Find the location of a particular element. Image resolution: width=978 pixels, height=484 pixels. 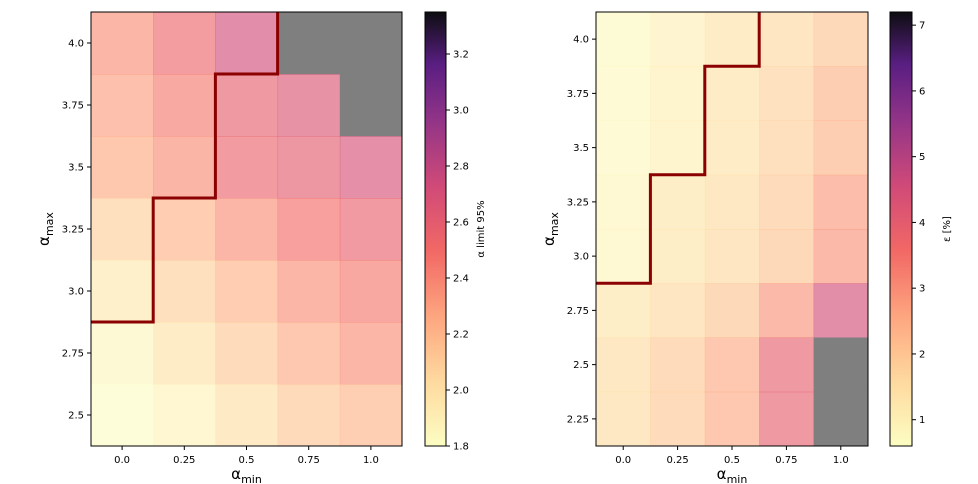

colorbar-tick-label: 3.0 is located at coordinates (461, 111).